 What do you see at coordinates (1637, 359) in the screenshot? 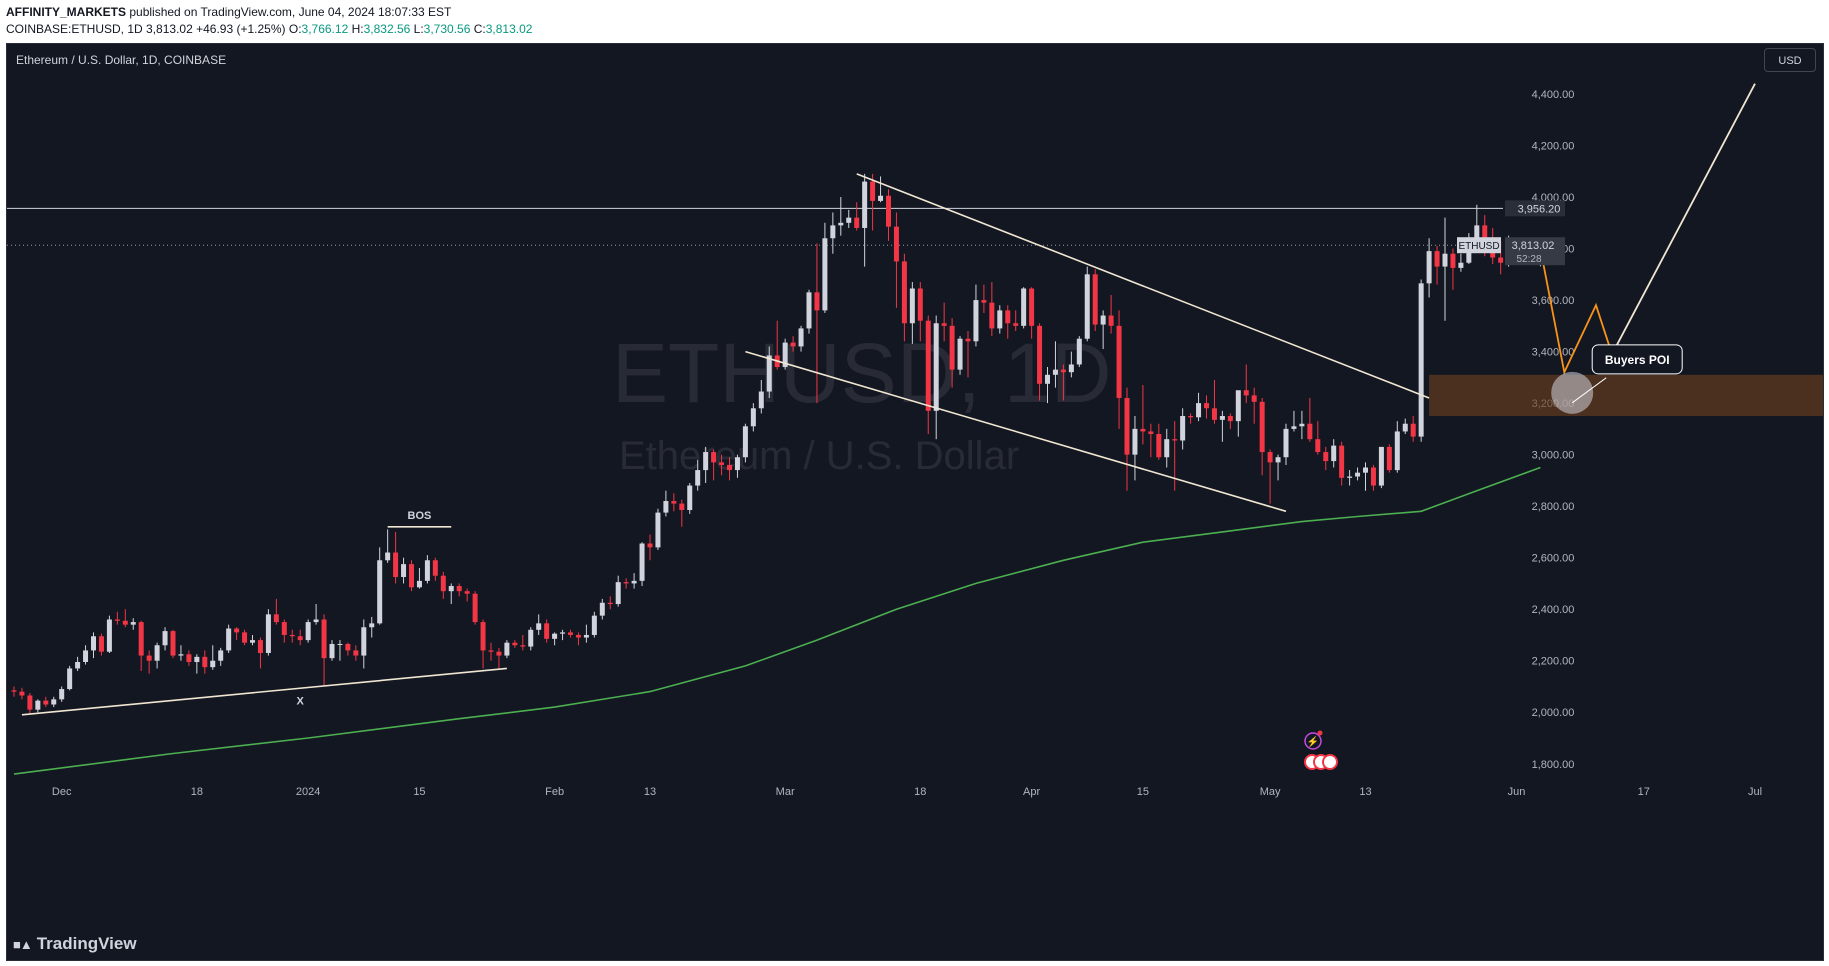
I see `poi-callout-box` at bounding box center [1637, 359].